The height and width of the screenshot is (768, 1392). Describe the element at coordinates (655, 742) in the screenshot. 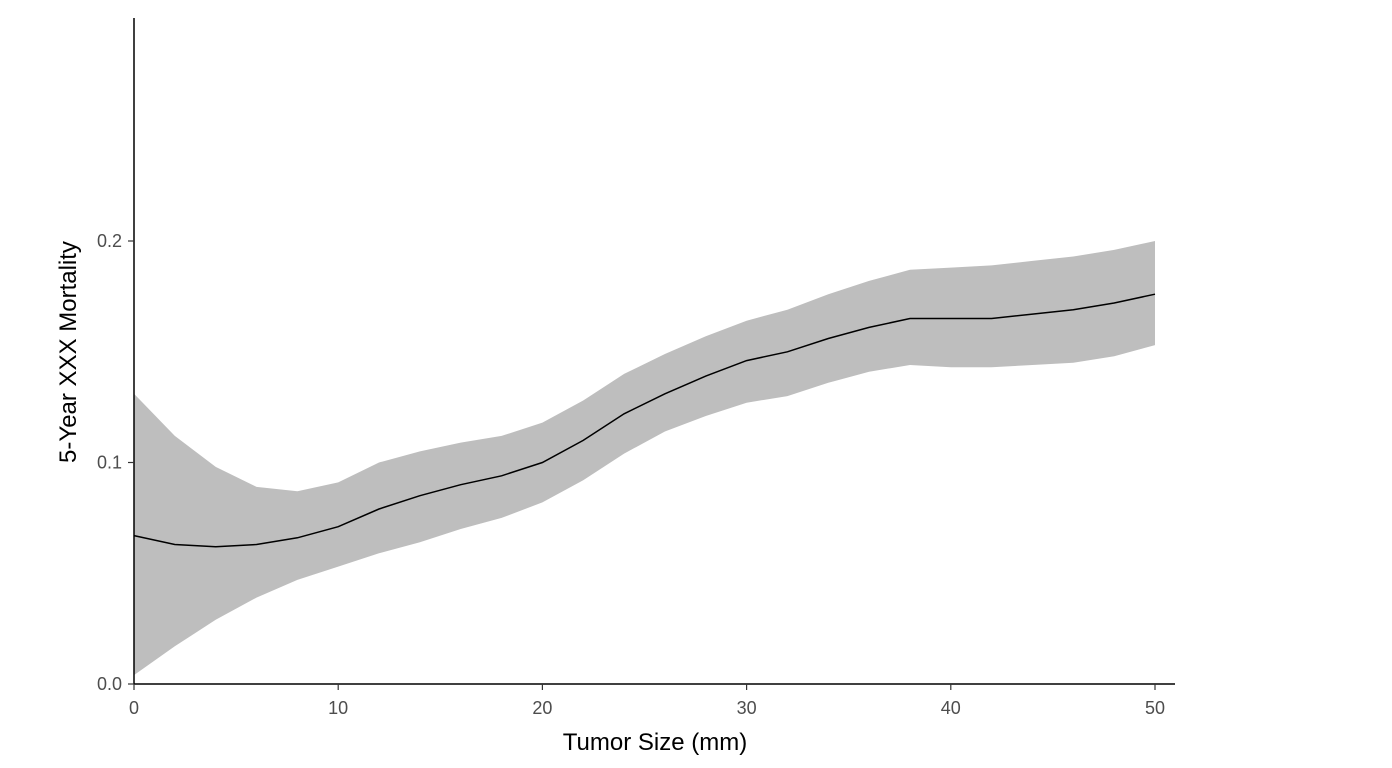

I see `x-axis-title: Tumor Size (mm)` at that location.